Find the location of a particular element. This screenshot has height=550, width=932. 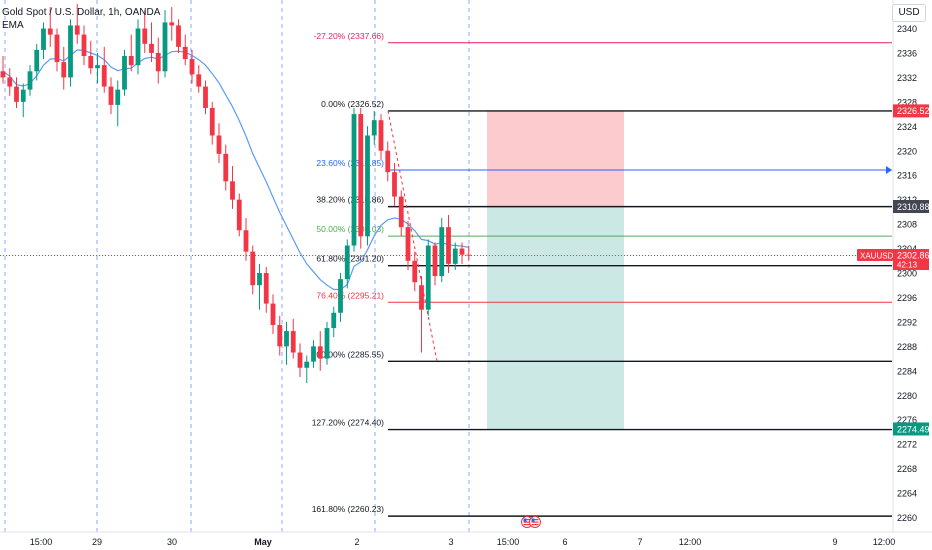

flag-stripe is located at coordinates (535, 522).